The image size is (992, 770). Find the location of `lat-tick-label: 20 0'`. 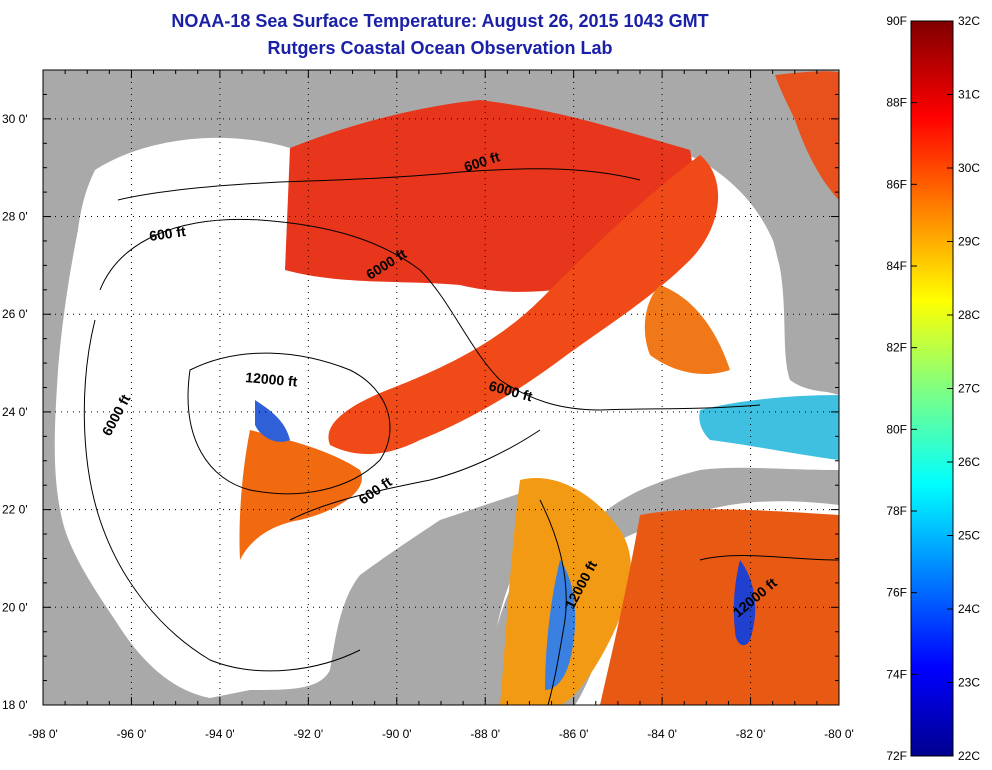

lat-tick-label: 20 0' is located at coordinates (15, 607).